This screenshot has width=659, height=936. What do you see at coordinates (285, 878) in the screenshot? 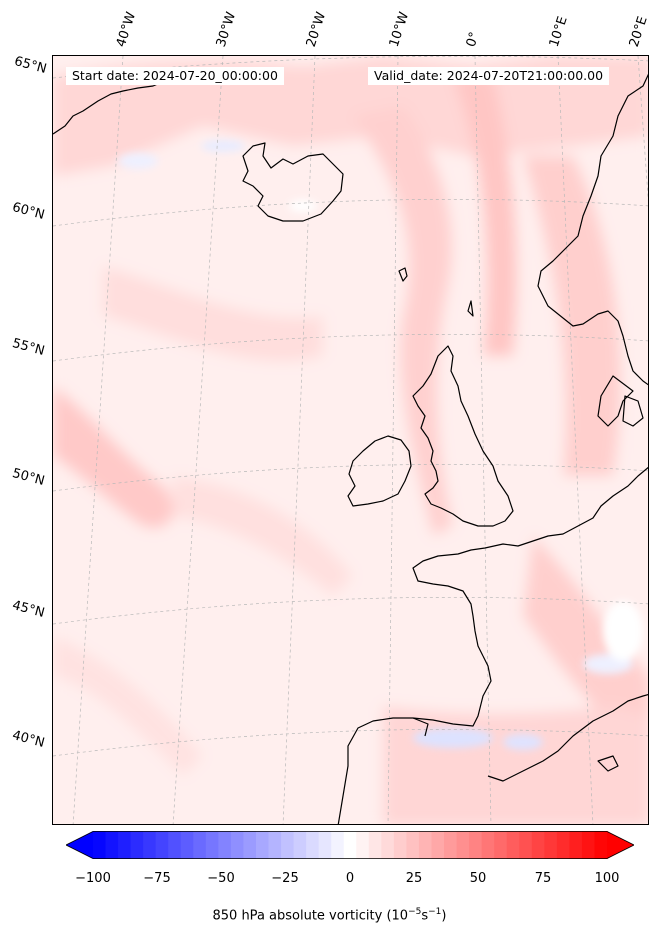
I see `colorbar-tick-4: −25` at bounding box center [285, 878].